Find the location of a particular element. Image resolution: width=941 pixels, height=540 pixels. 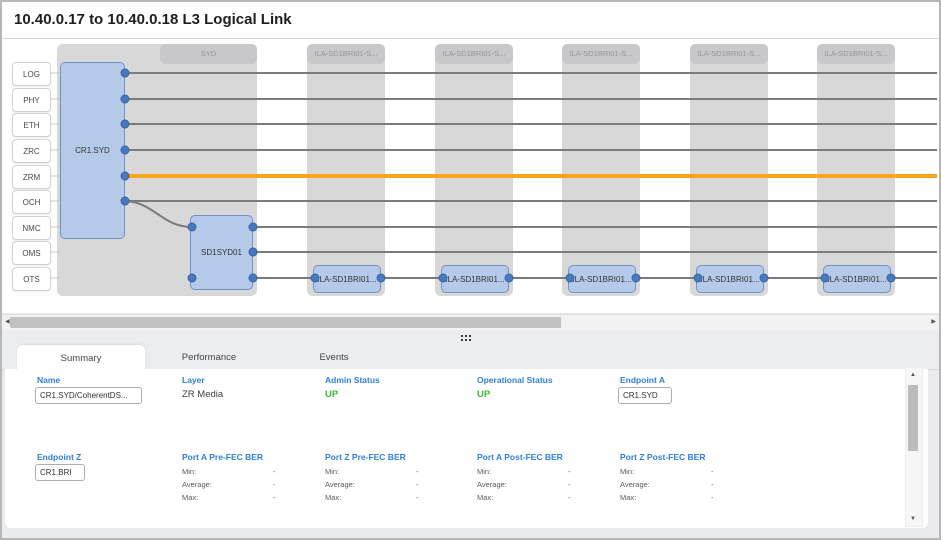

ber-group-4: Port Z Post-FEC BER Min: - Average: - Max: - is located at coordinates (685, 477).